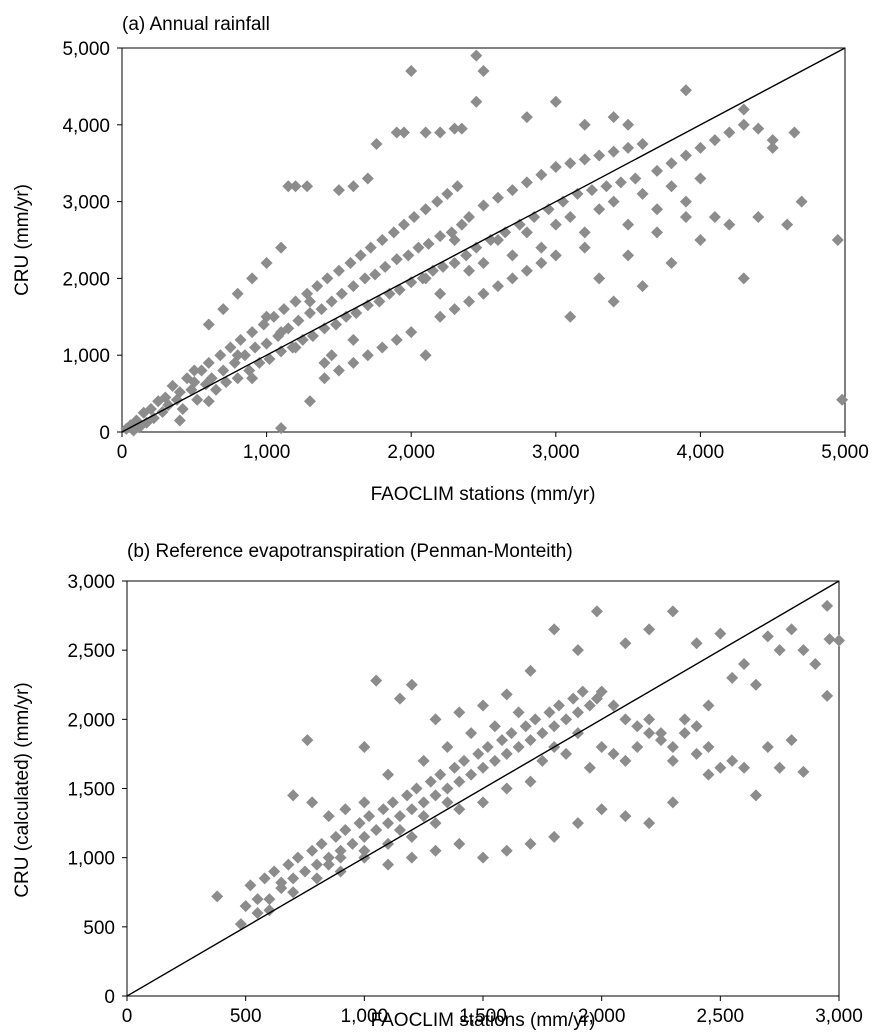 This screenshot has width=873, height=1032. Describe the element at coordinates (86, 203) in the screenshot. I see `y-tick-label: 3,000` at that location.